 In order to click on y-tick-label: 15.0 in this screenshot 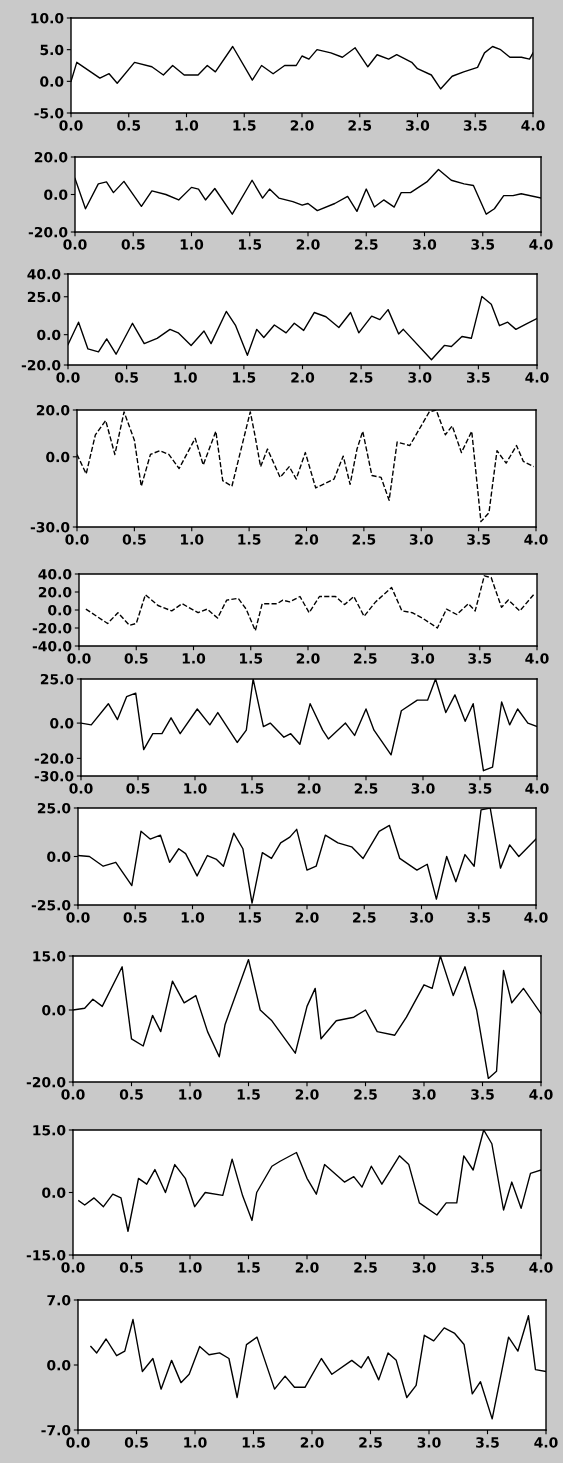, I will do `click(49, 1130)`.